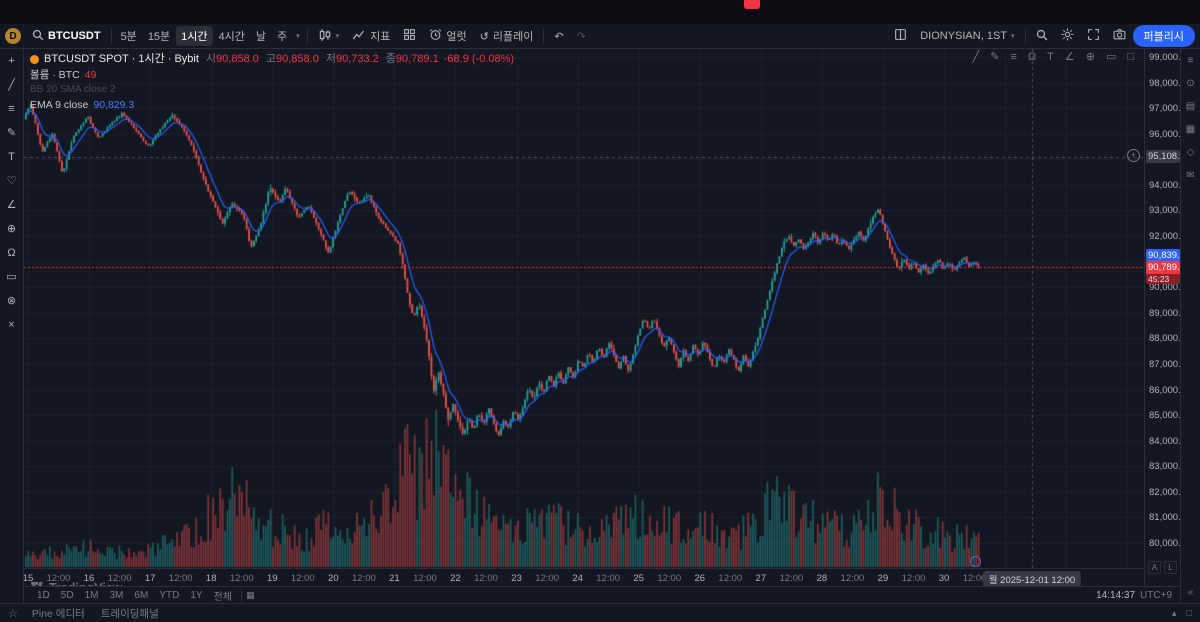 The image size is (1200, 622). I want to click on add-alert-button: +, so click(1133, 155).